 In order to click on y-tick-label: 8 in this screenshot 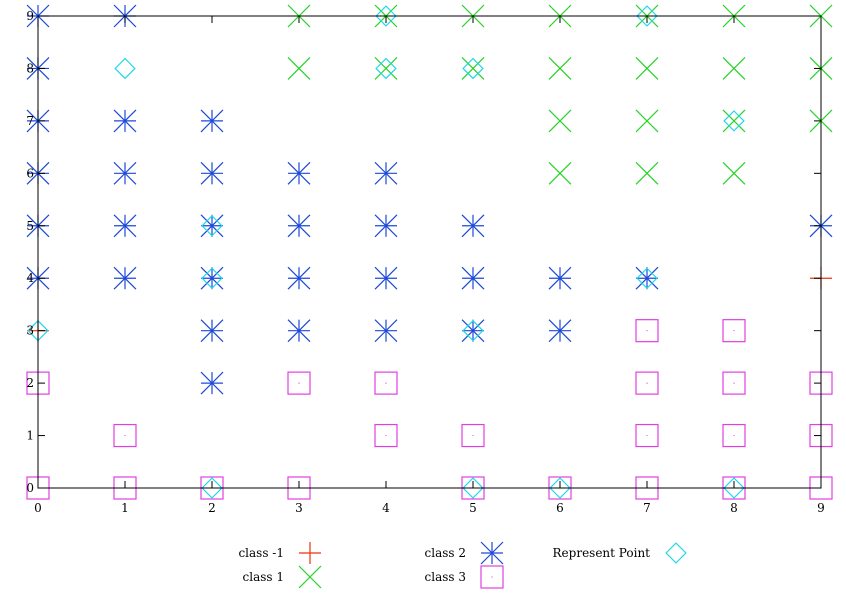, I will do `click(30, 68)`.